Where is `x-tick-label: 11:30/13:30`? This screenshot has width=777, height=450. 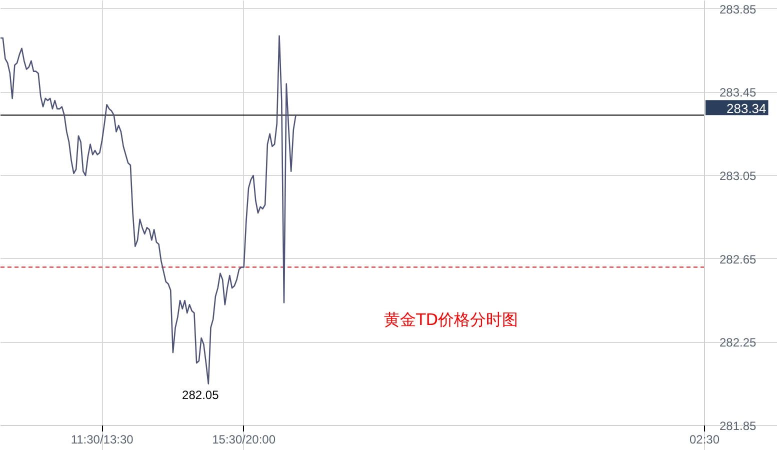 x-tick-label: 11:30/13:30 is located at coordinates (102, 439).